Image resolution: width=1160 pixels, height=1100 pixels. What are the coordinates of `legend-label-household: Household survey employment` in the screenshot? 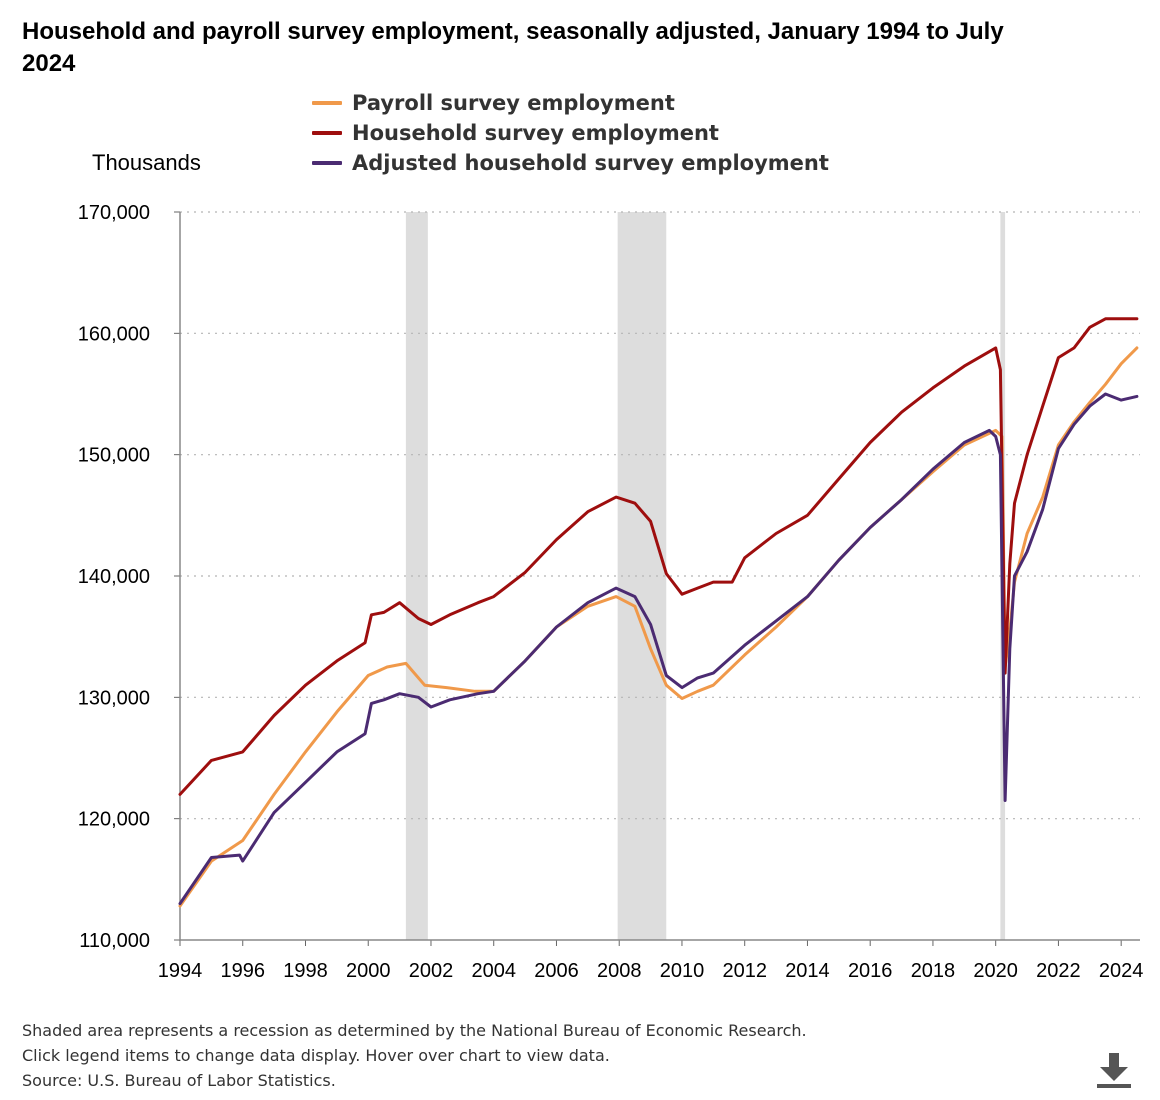 It's located at (535, 133).